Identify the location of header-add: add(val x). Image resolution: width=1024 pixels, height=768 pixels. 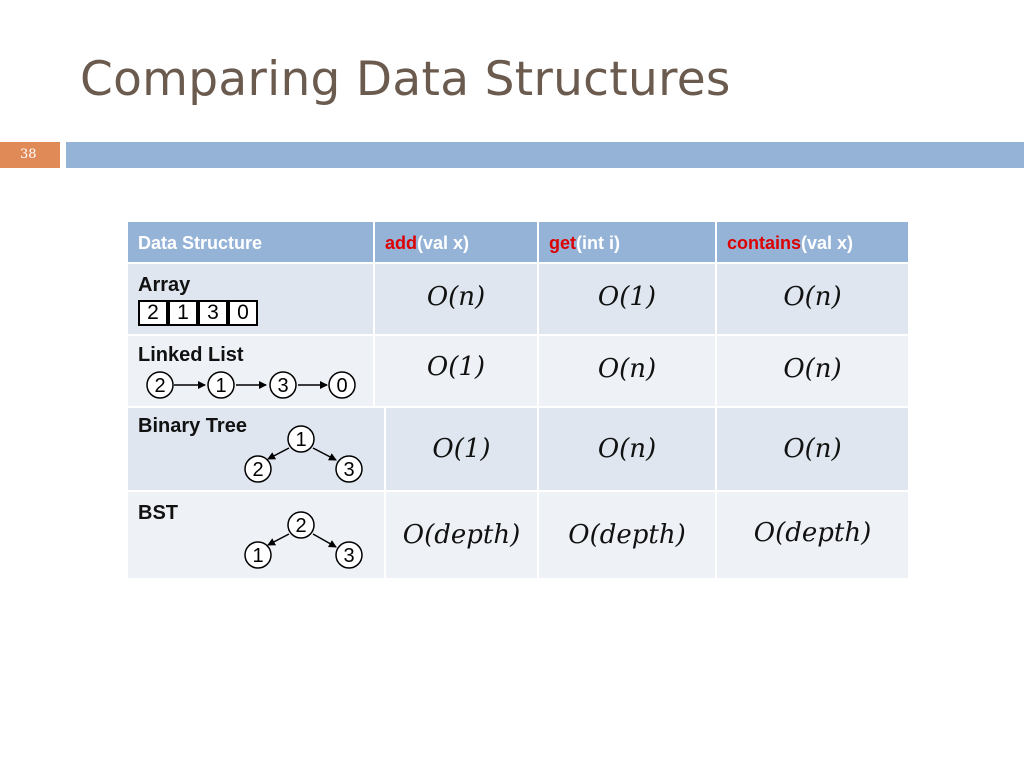
(427, 243).